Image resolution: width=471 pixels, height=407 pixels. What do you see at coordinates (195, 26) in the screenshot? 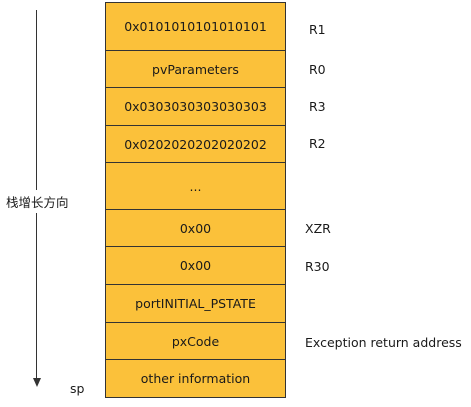
I see `stack-cell-r1: 0x0101010101010101` at bounding box center [195, 26].